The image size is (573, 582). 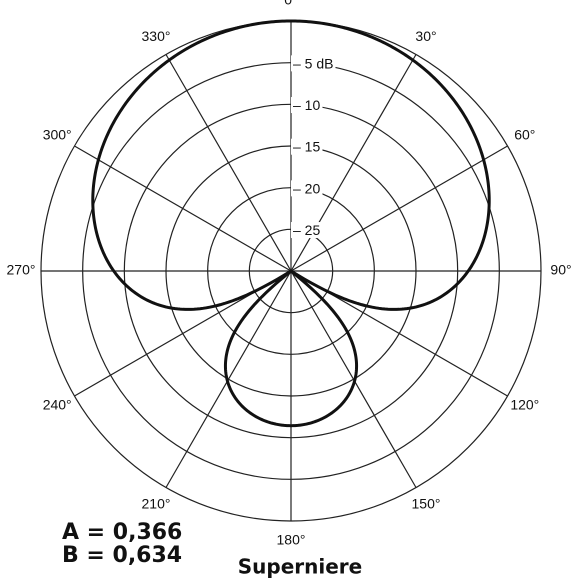 What do you see at coordinates (290, 4) in the screenshot?
I see `angle-label: 0°` at bounding box center [290, 4].